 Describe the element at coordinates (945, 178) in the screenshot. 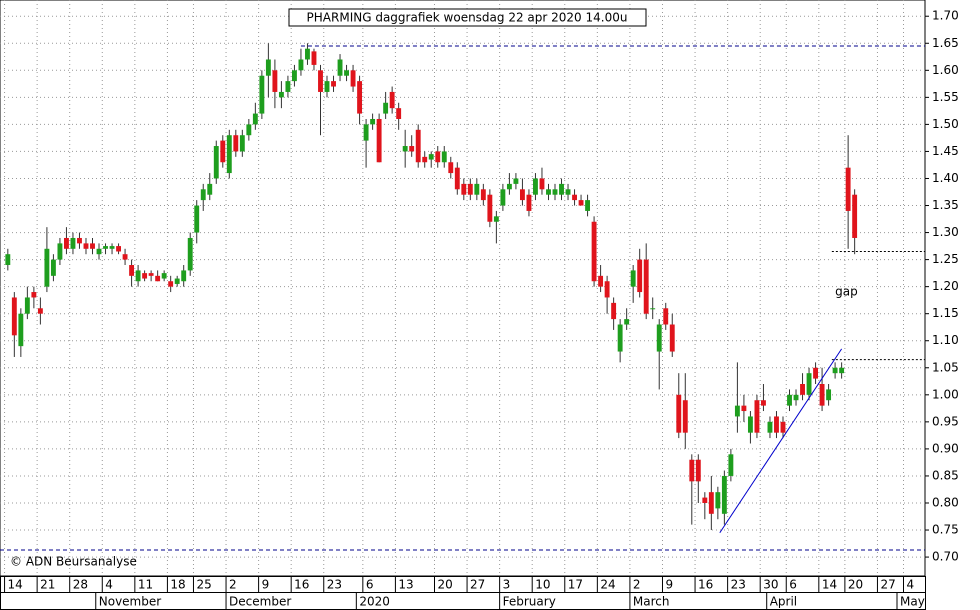

I see `y-tick-label: 1.40` at that location.